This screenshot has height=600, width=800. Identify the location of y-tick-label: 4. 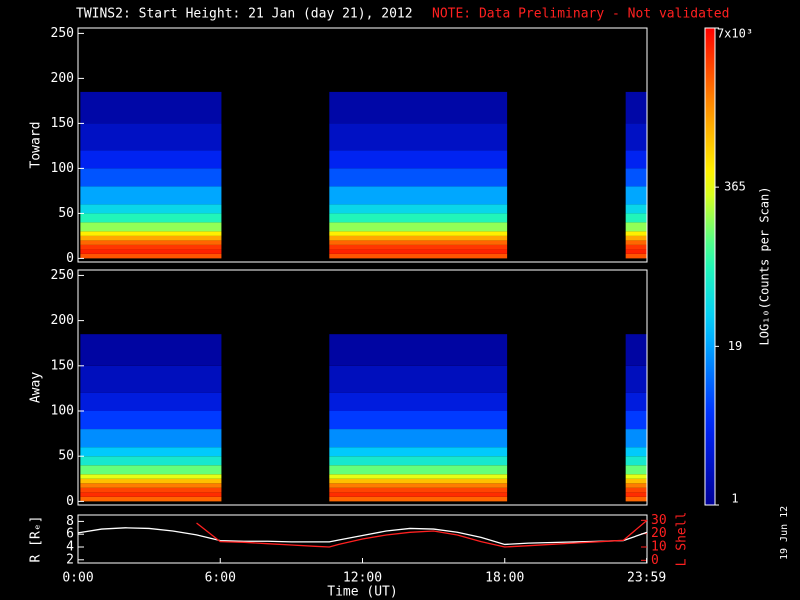
(70, 547).